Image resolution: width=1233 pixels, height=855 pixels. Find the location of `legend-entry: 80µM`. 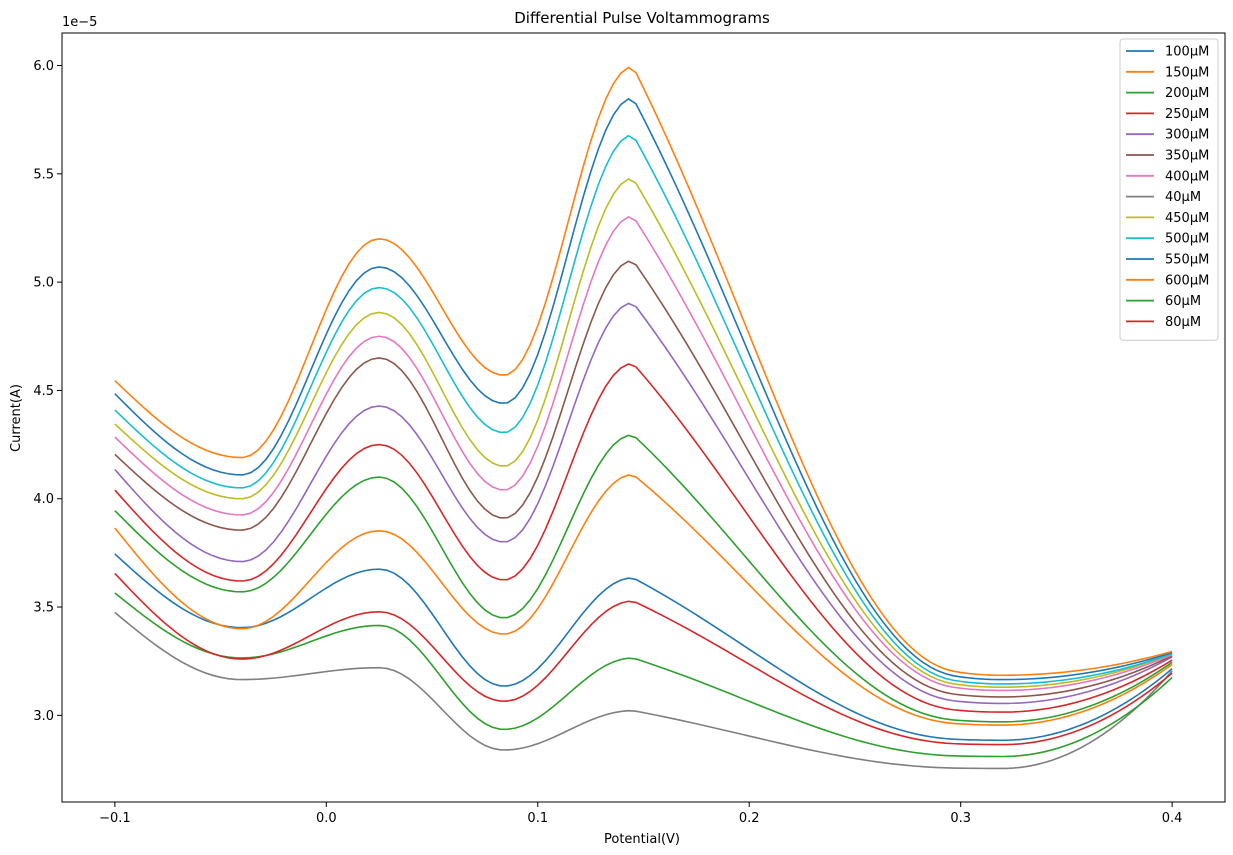

legend-entry: 80µM is located at coordinates (1183, 322).